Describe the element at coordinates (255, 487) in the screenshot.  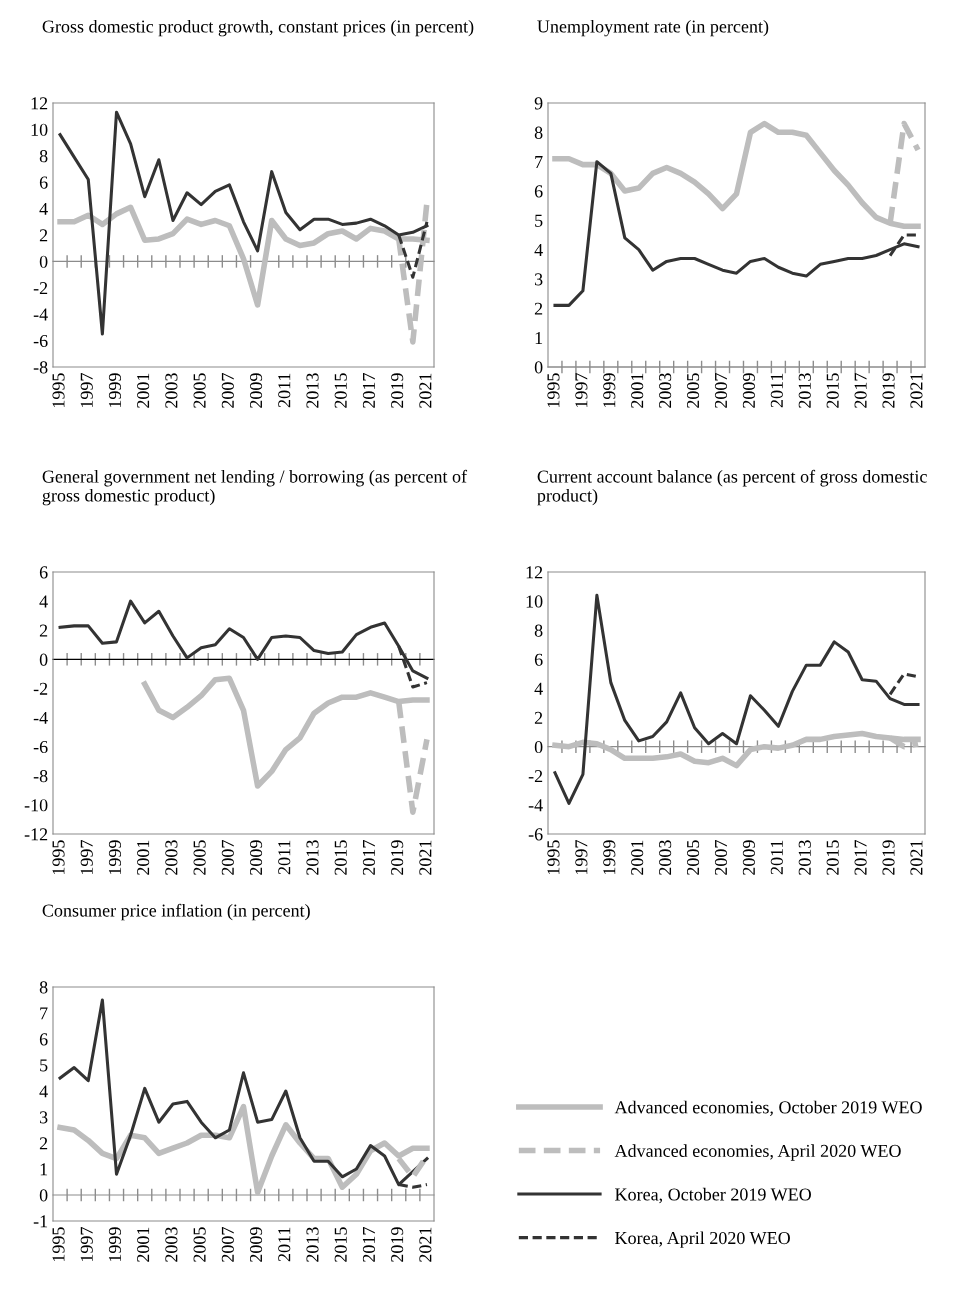
I see `chart-title: General government net lending / borrowing (as percent of gross domestic product)` at that location.